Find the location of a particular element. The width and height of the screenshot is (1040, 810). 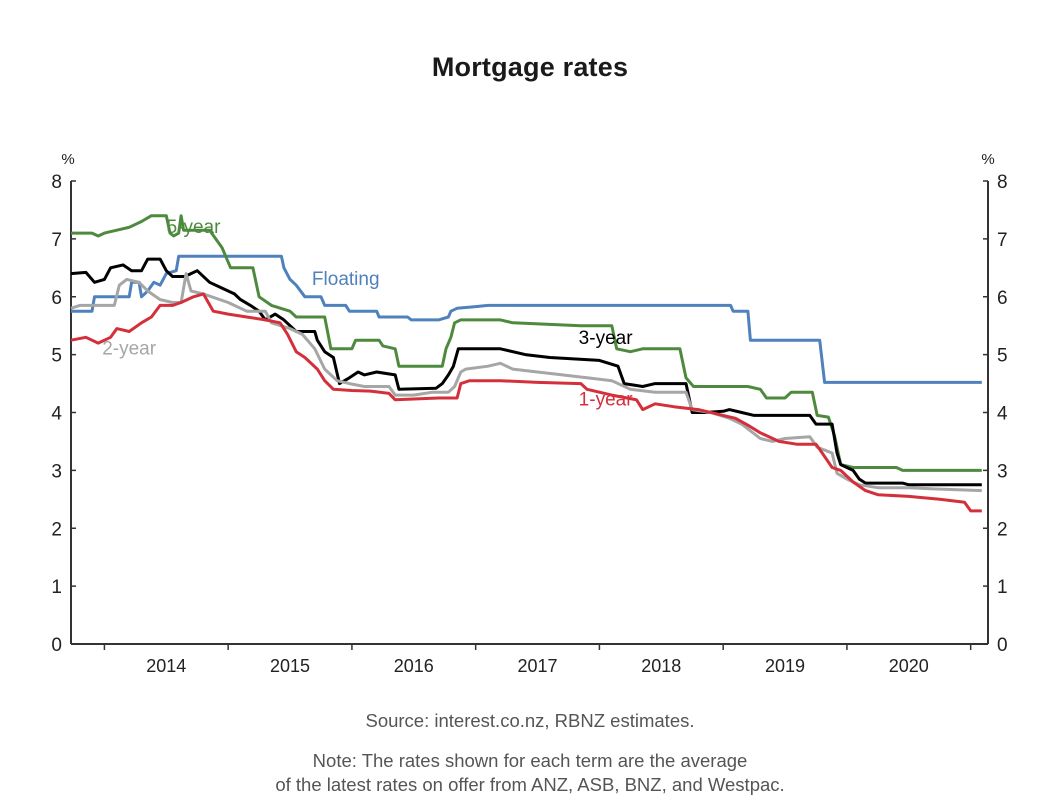

x-tick-label: 2017 is located at coordinates (538, 666).